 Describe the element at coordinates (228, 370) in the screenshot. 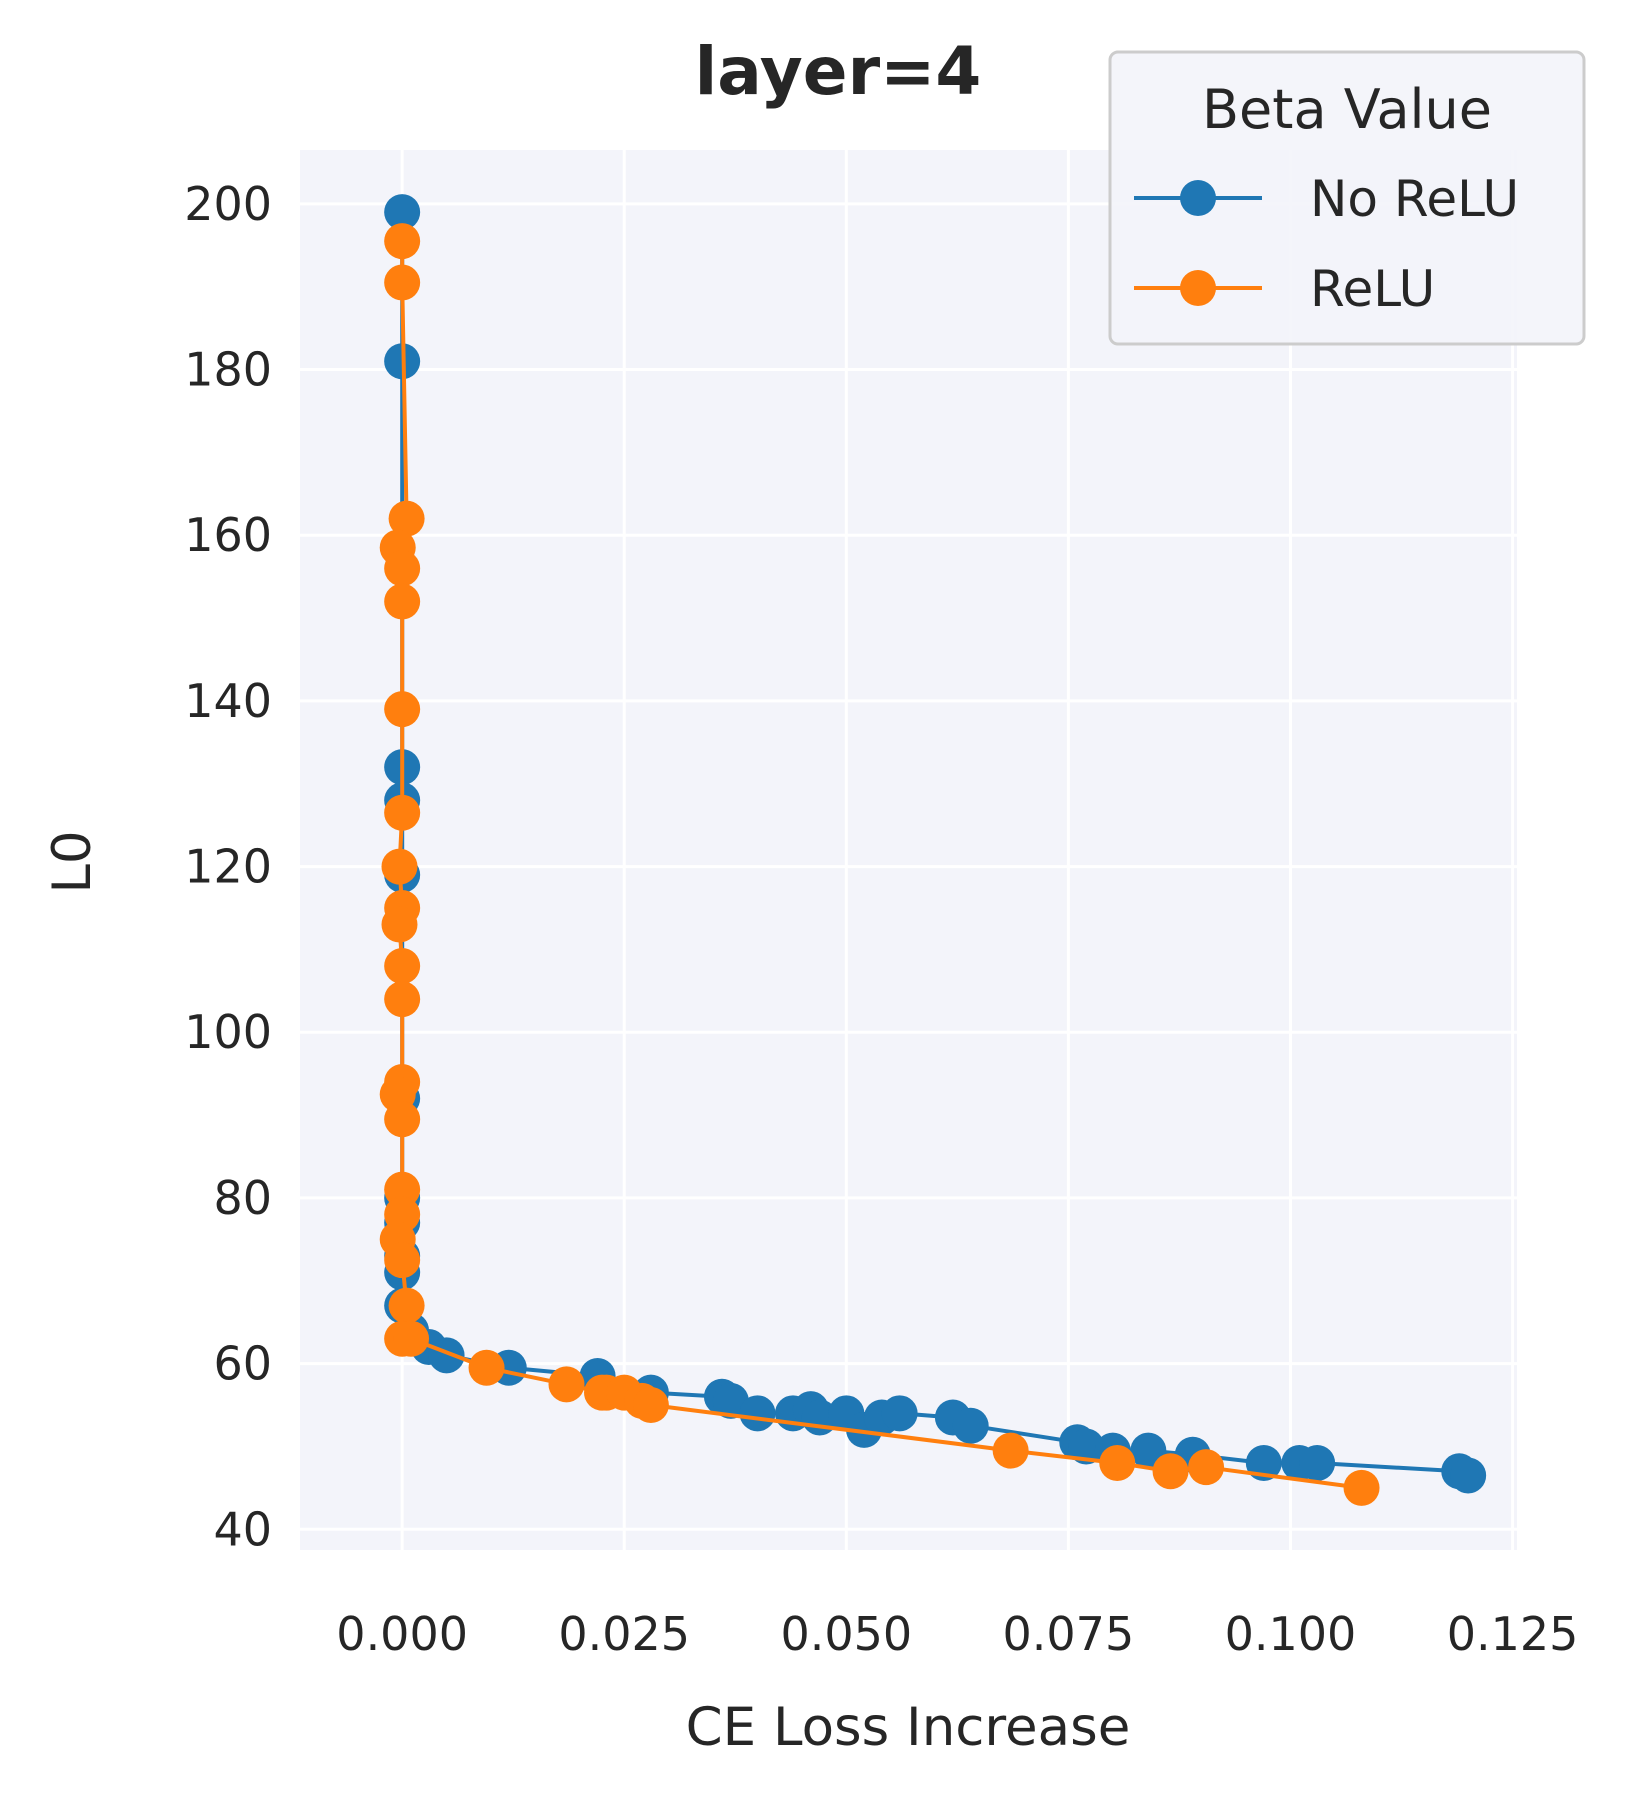

I see `y-tick-label: 180` at that location.